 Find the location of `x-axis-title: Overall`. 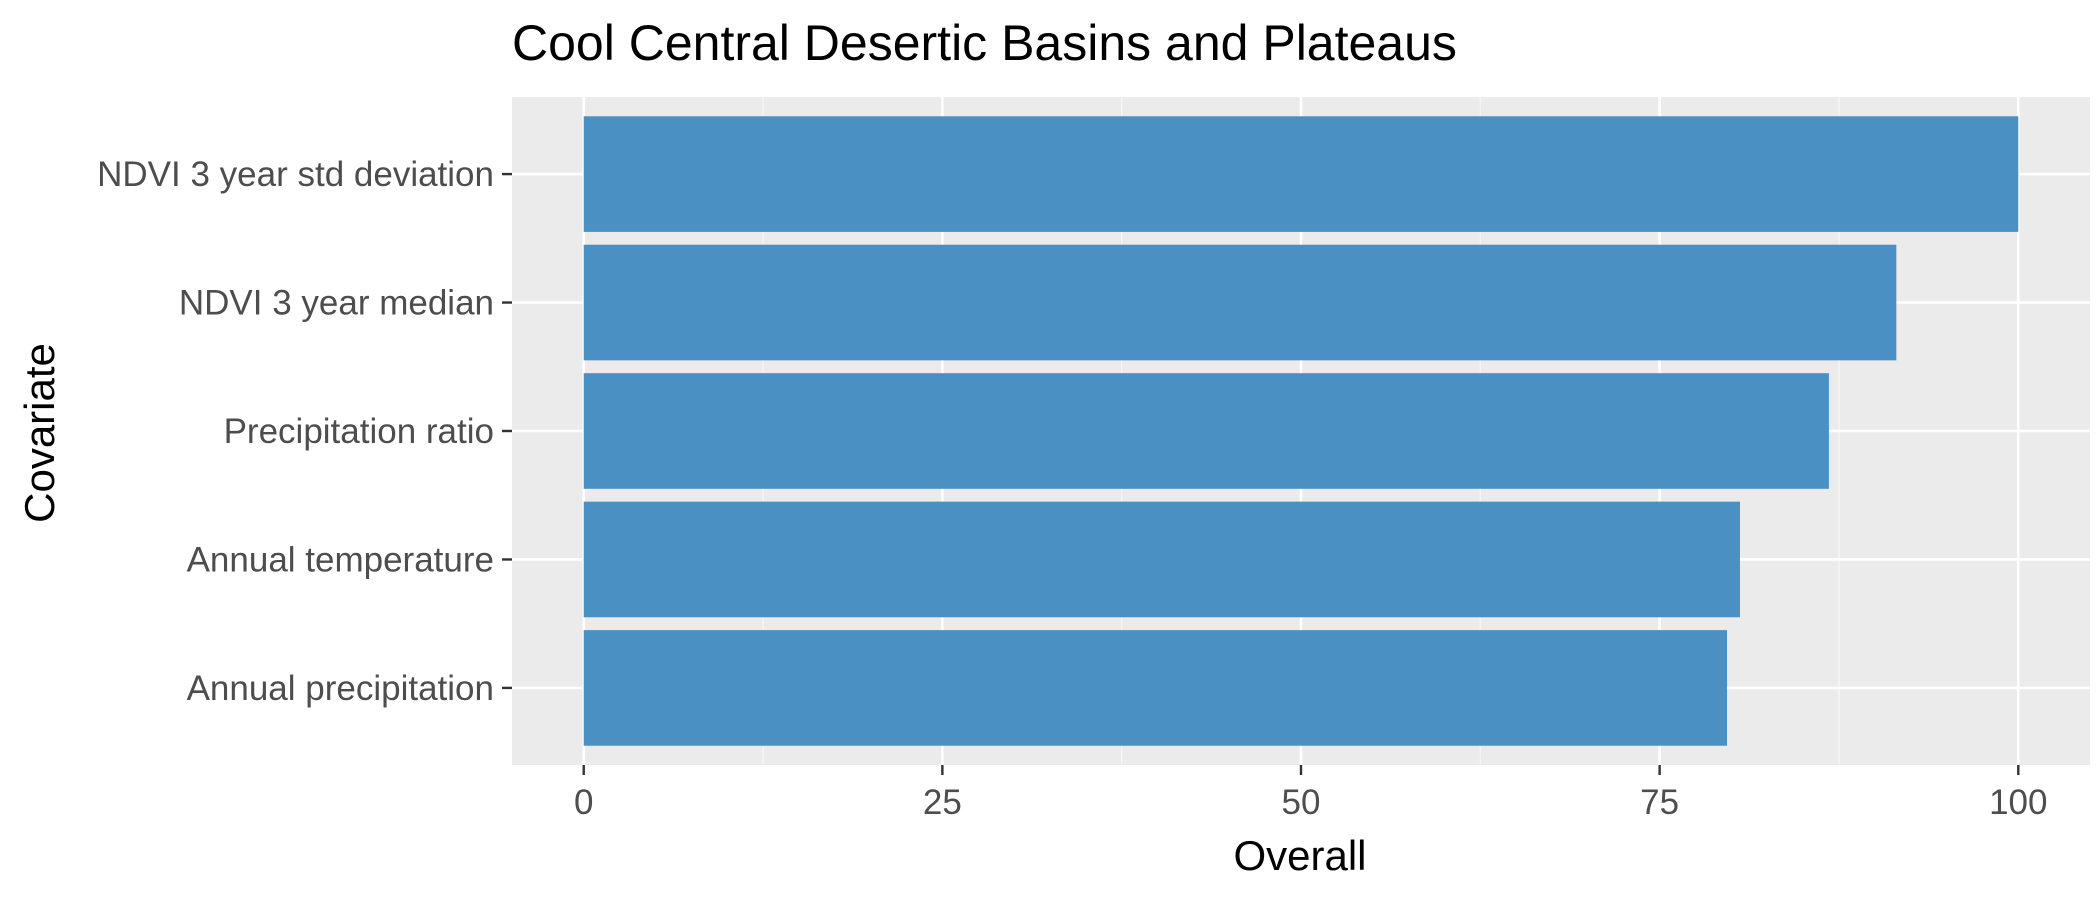

x-axis-title: Overall is located at coordinates (1299, 855).